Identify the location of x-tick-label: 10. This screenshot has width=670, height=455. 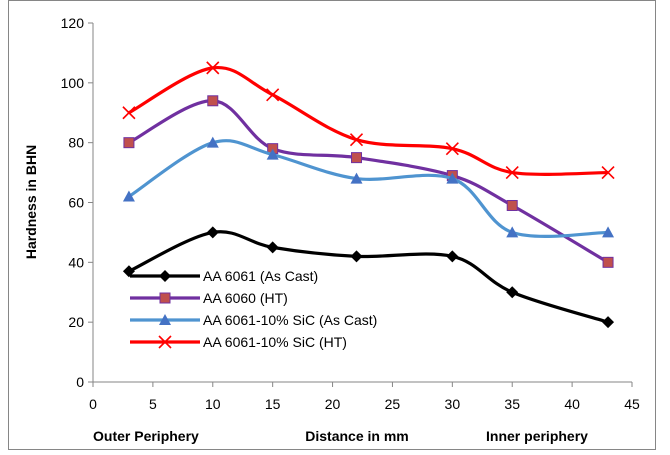
(213, 404).